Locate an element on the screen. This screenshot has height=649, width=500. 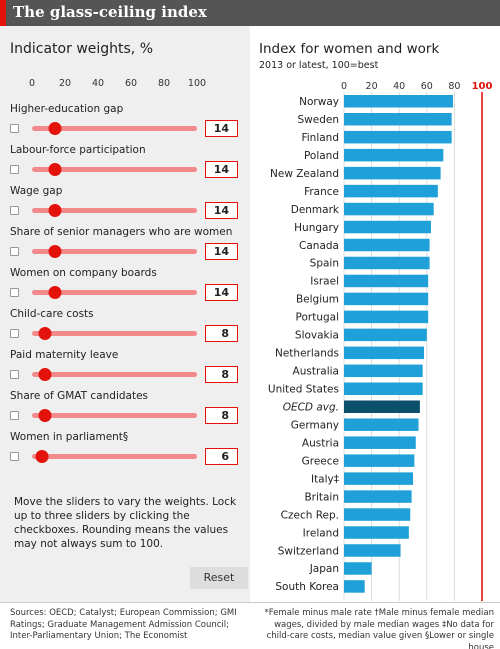
x-tick-label: 80 is located at coordinates (454, 86).